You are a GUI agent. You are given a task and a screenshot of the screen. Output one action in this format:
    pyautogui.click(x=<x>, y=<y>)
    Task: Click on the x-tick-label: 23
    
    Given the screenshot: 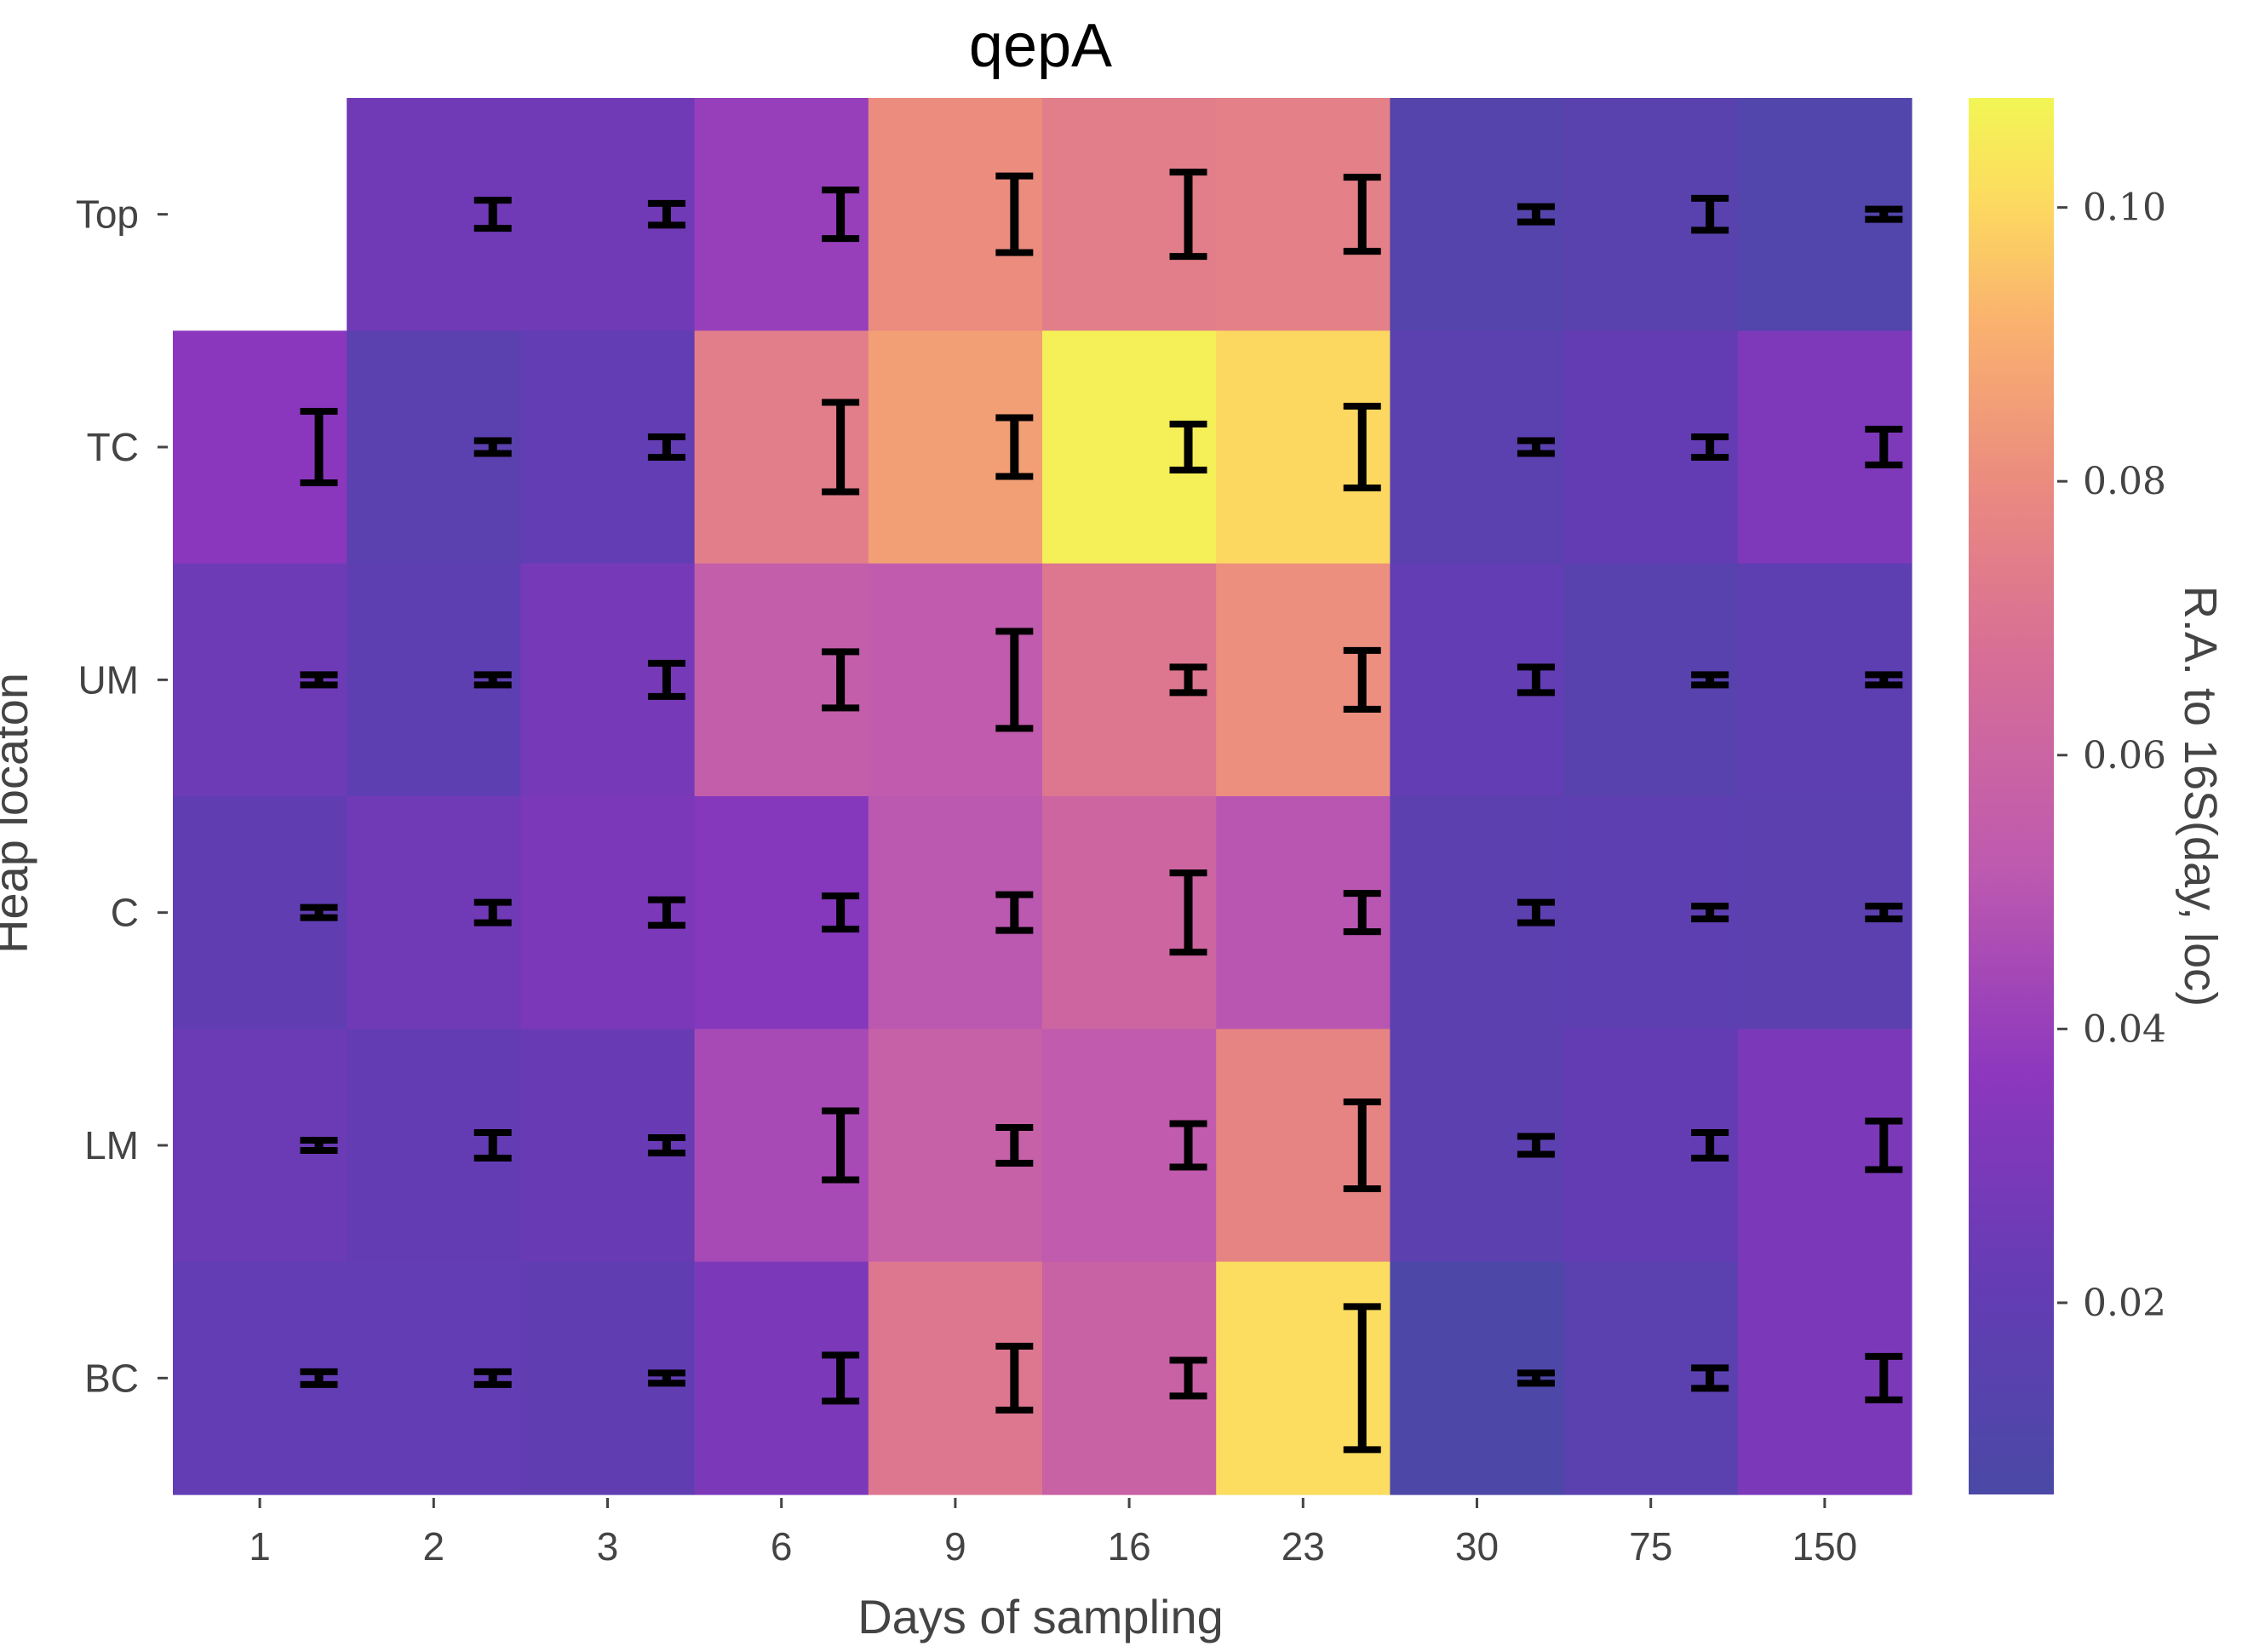 What is the action you would take?
    pyautogui.click(x=1303, y=1546)
    